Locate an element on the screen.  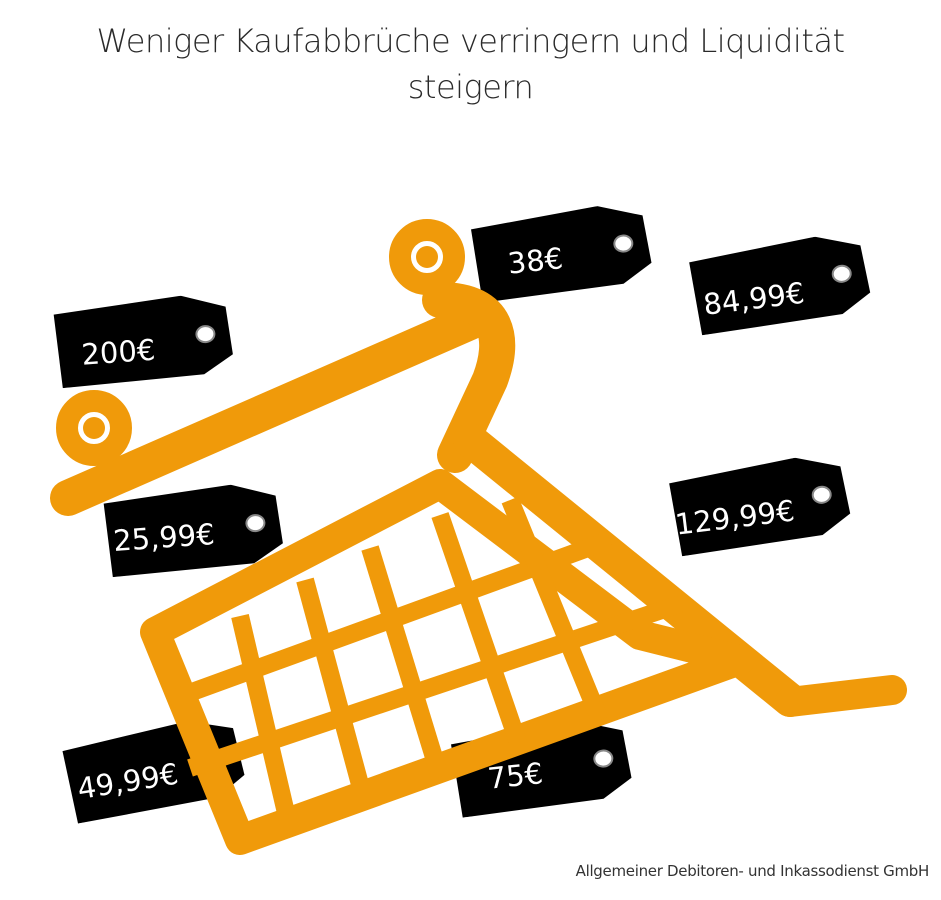
title-line-2: steigern is located at coordinates (470, 87).